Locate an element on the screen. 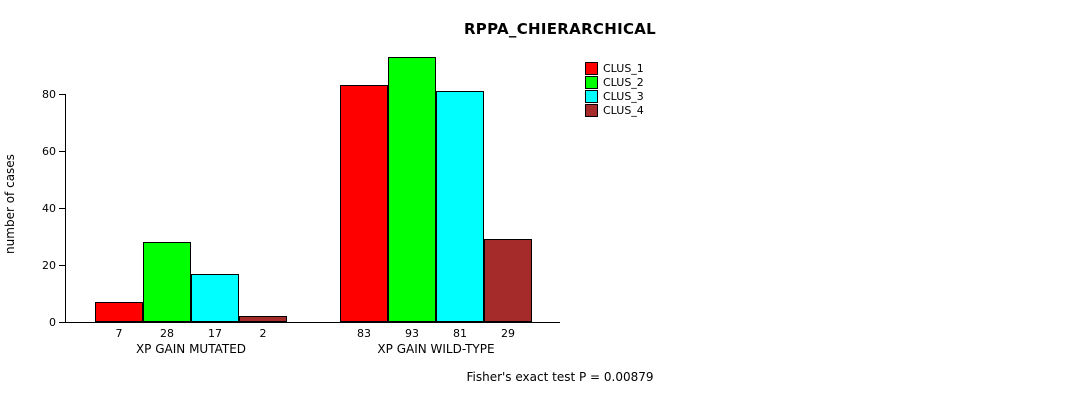  legend-item: CLUS_4 is located at coordinates (614, 110).